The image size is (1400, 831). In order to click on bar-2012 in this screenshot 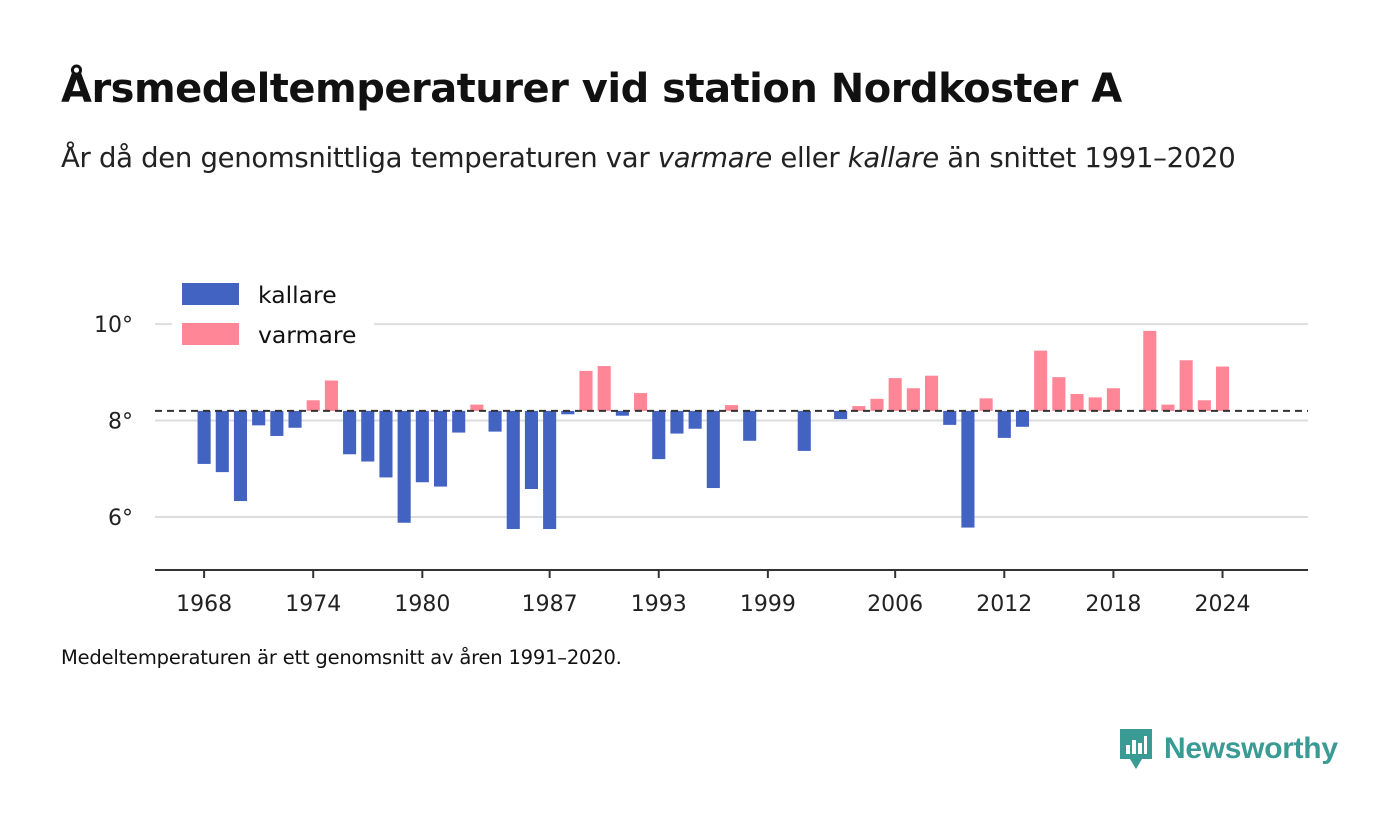, I will do `click(1004, 424)`.